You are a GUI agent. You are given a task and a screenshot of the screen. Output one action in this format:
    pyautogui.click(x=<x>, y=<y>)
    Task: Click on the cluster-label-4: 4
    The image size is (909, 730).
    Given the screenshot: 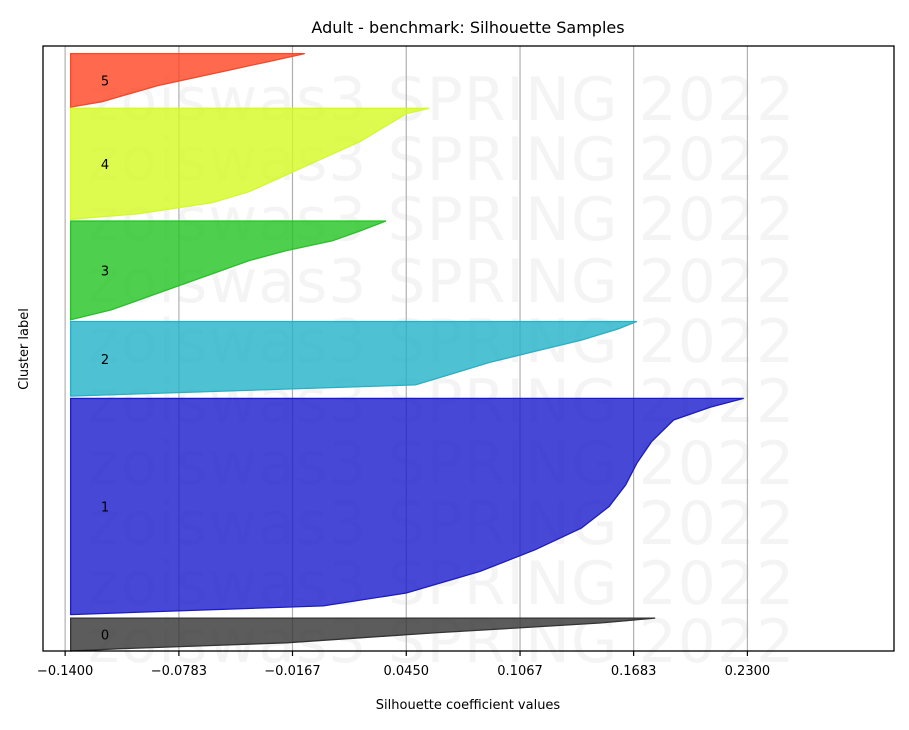 What is the action you would take?
    pyautogui.click(x=105, y=165)
    